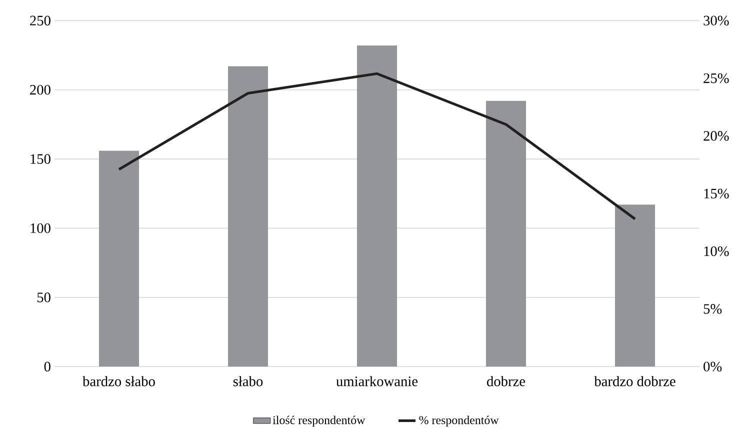 This screenshot has height=438, width=754. What do you see at coordinates (40, 89) in the screenshot?
I see `y-tick-label: 200` at bounding box center [40, 89].